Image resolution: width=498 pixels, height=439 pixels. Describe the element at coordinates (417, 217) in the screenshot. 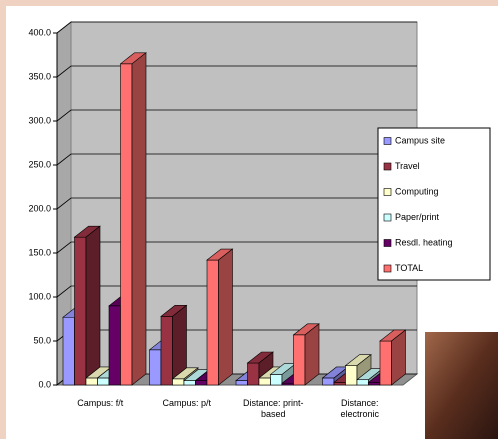

I see `legend-label: Paper/print` at that location.